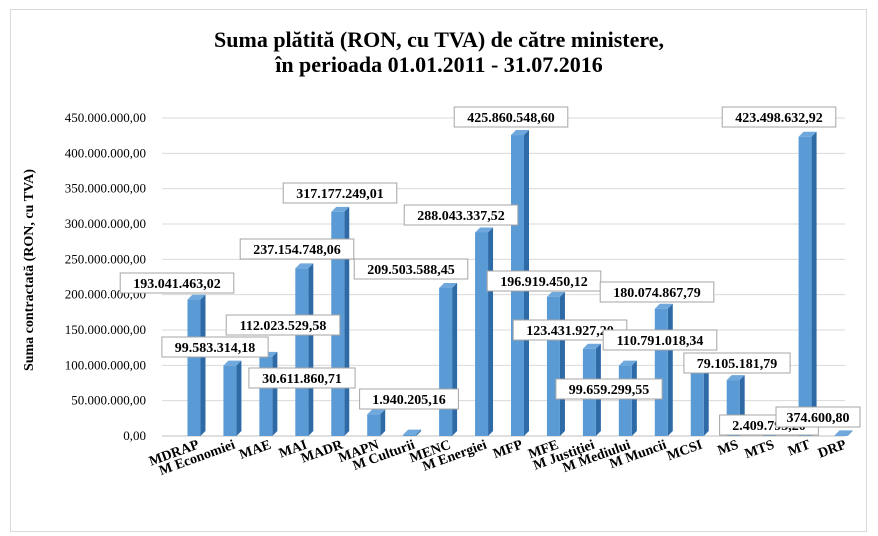  I want to click on data-label: 193.041.463,02, so click(177, 284).